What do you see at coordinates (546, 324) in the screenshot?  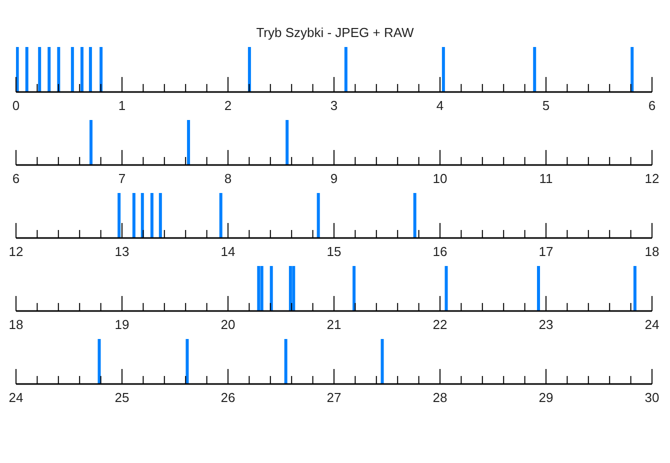 I see `x-tick-label: 23` at bounding box center [546, 324].